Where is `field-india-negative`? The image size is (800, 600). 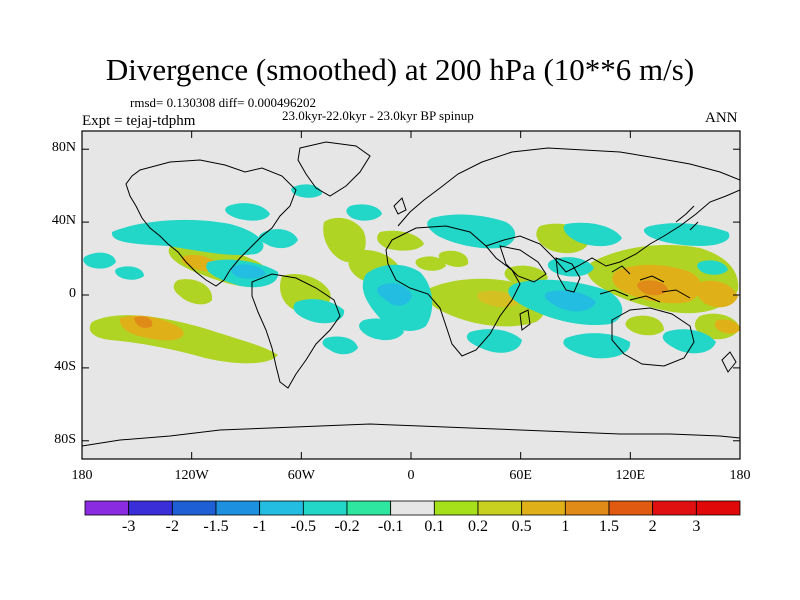
field-india-negative is located at coordinates (570, 267).